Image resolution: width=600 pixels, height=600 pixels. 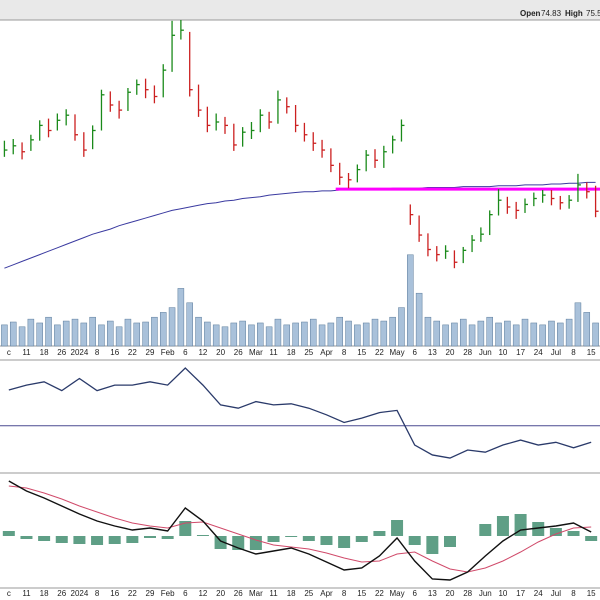 I want to click on header-bar, so click(x=300, y=10).